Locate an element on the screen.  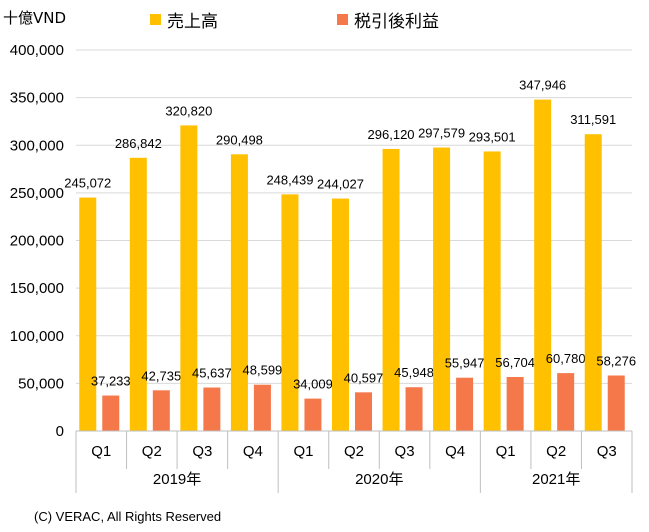
data-label-profit: 37,233 is located at coordinates (111, 381).